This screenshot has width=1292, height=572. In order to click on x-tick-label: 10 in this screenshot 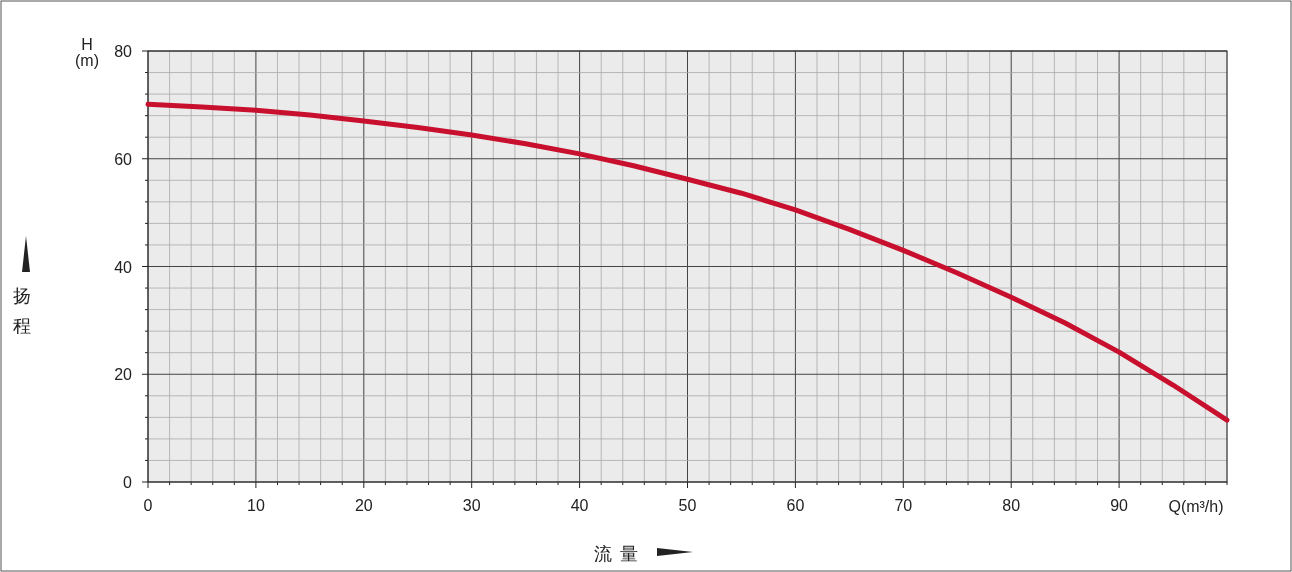, I will do `click(256, 505)`.